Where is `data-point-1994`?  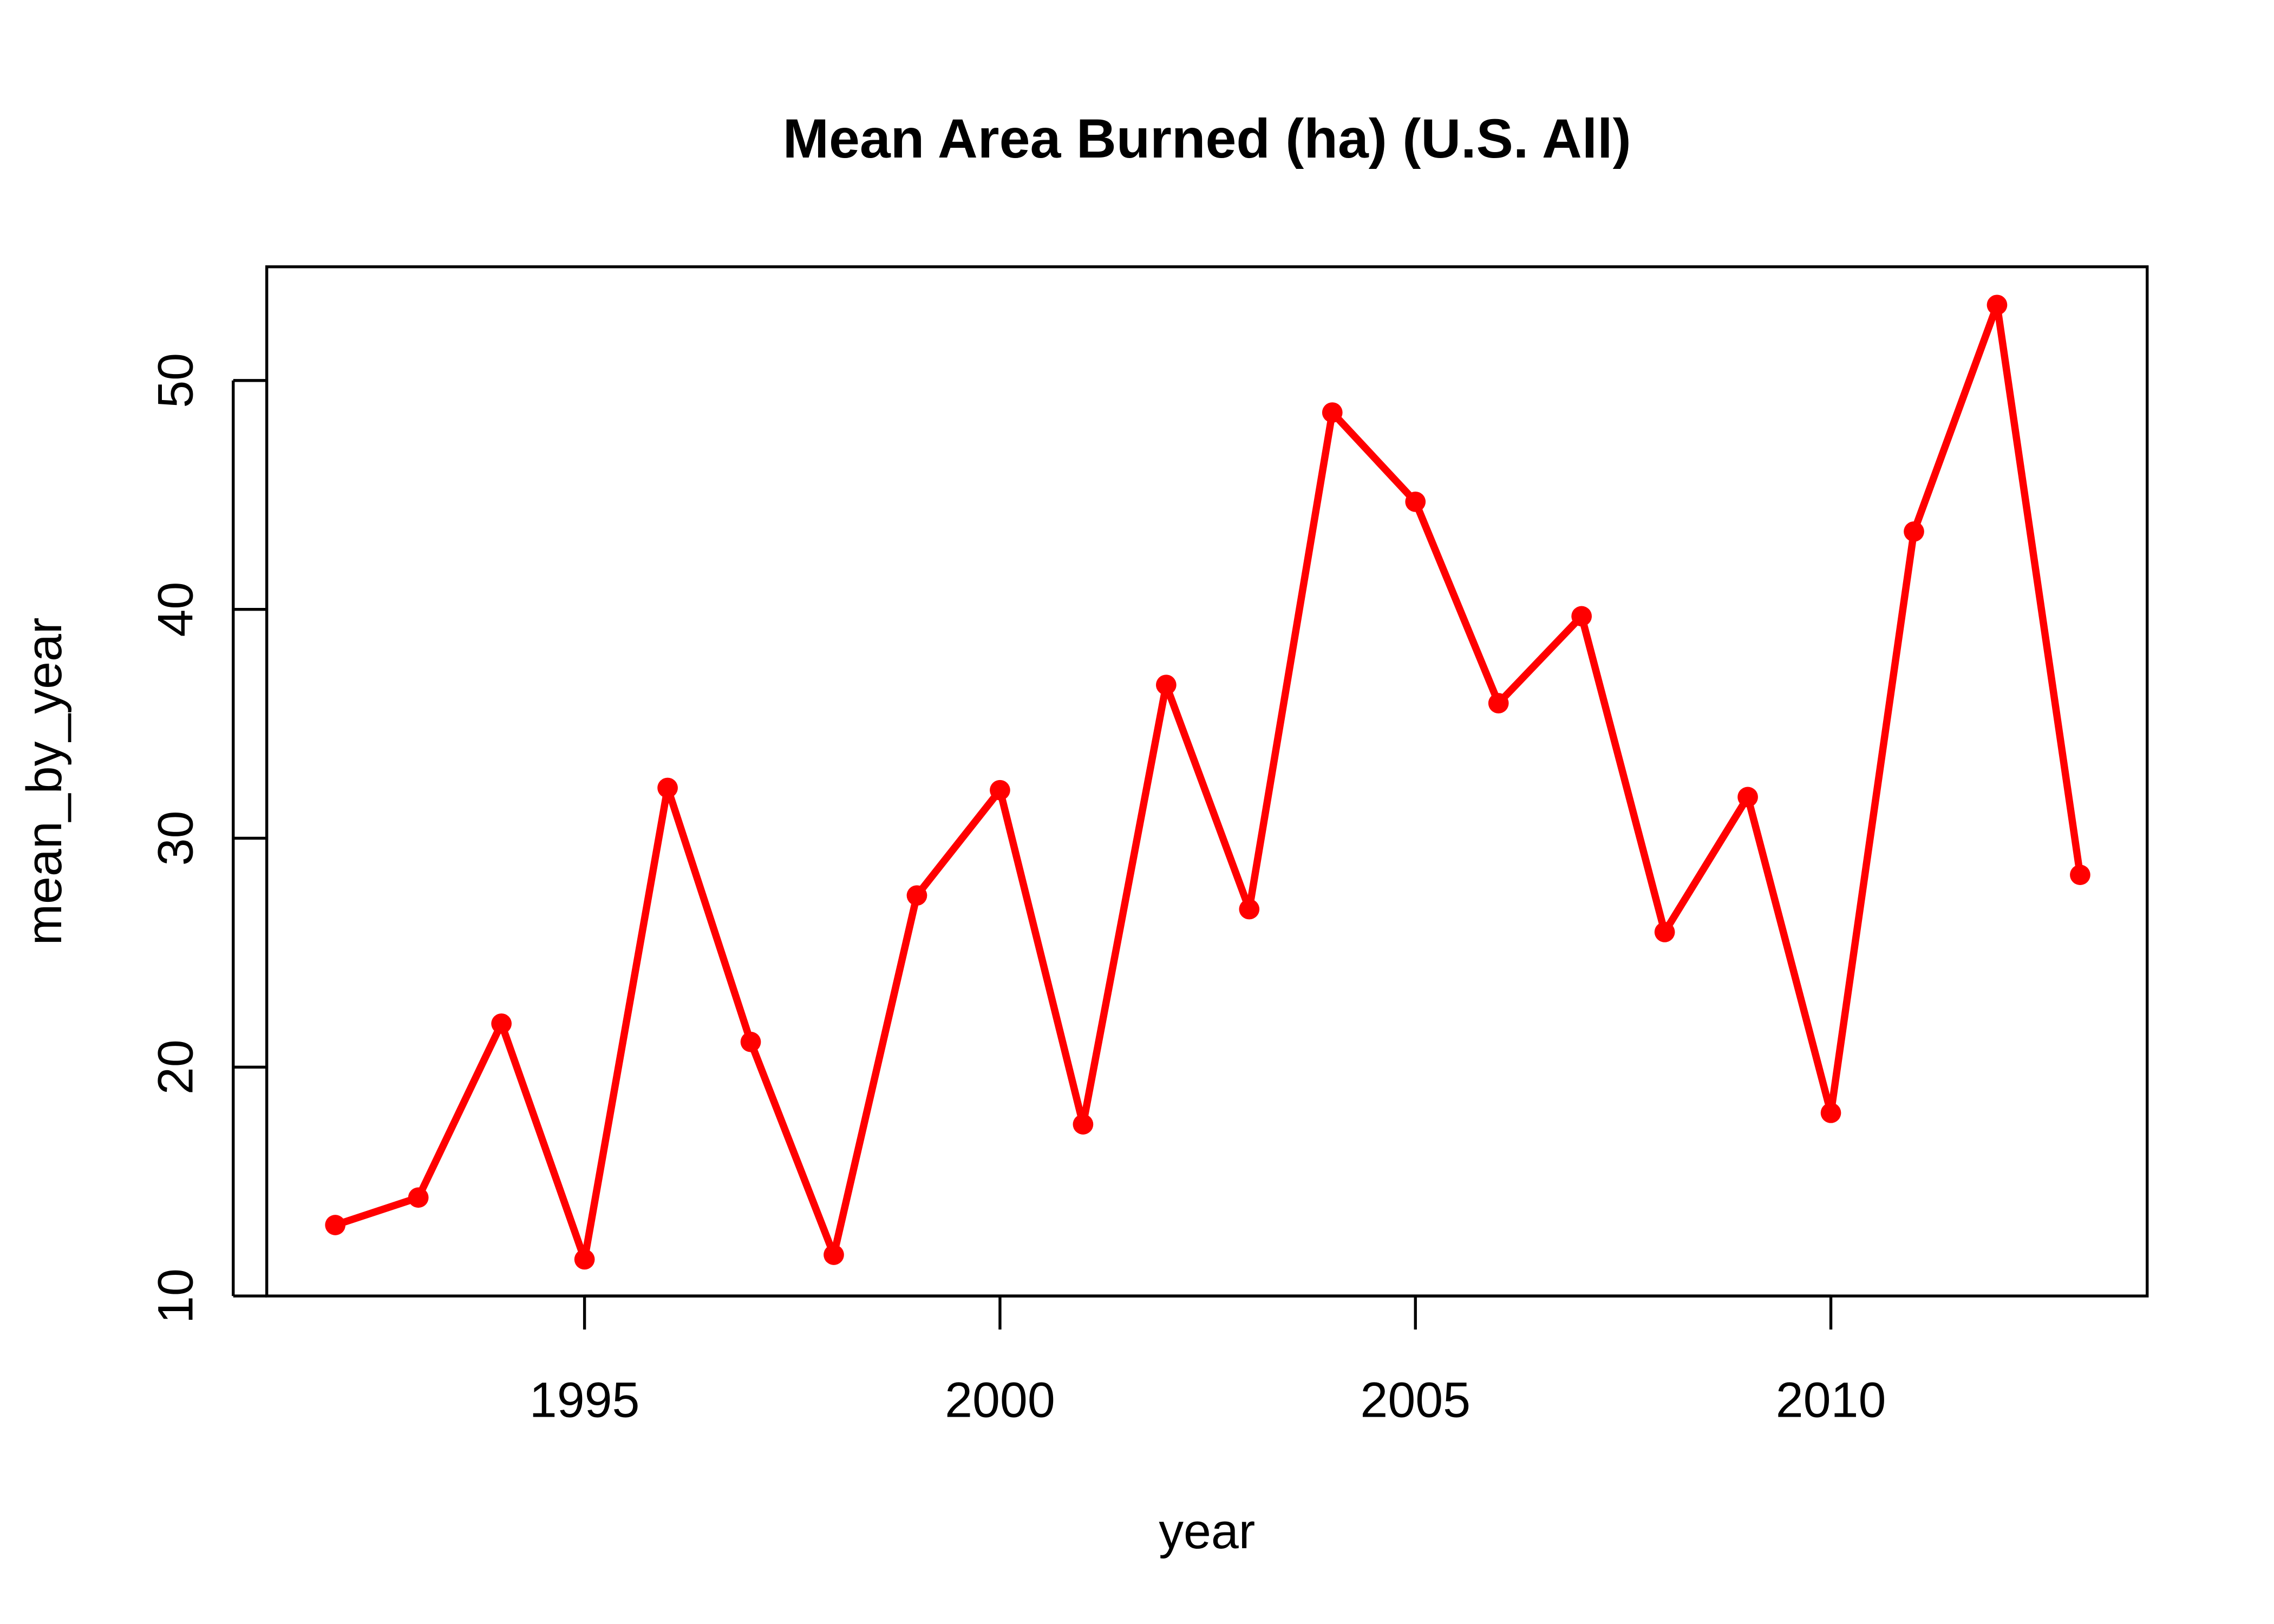 data-point-1994 is located at coordinates (502, 1024).